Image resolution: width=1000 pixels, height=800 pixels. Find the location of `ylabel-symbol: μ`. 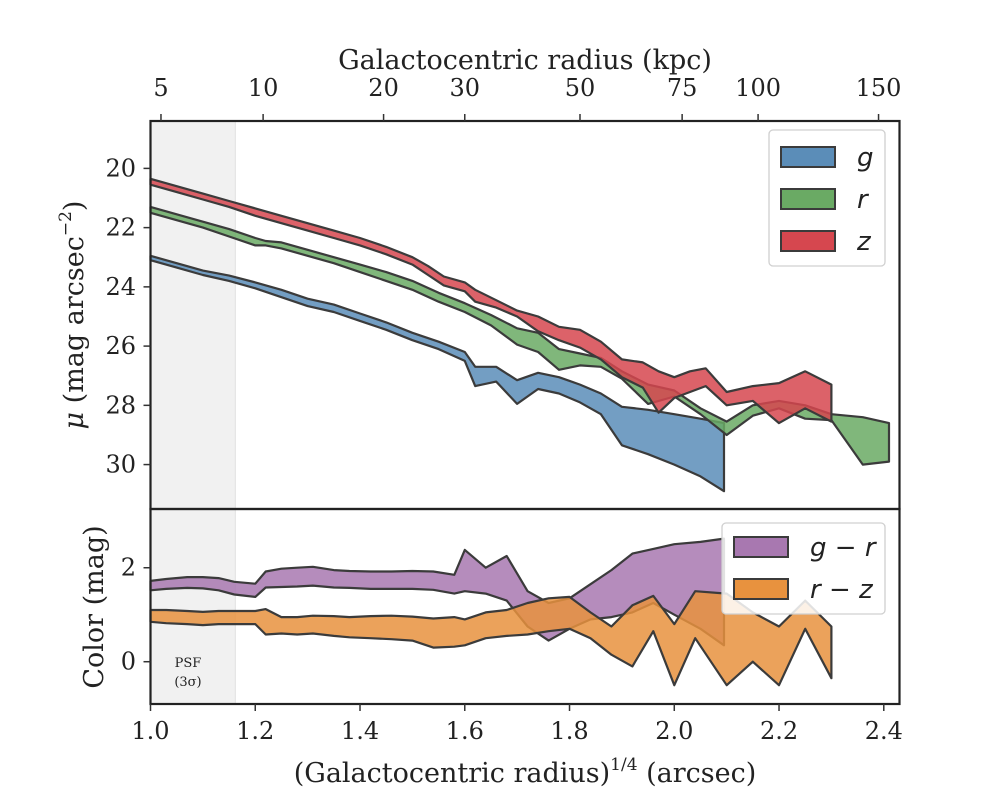

ylabel-symbol: μ is located at coordinates (74, 421).